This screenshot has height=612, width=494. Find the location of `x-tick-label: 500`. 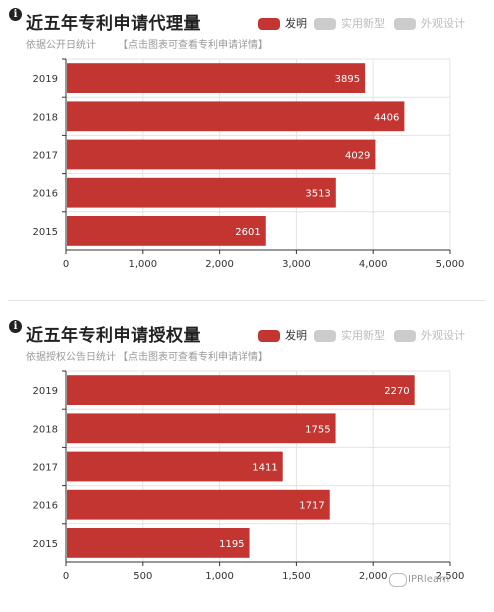

x-tick-label: 500 is located at coordinates (142, 576).